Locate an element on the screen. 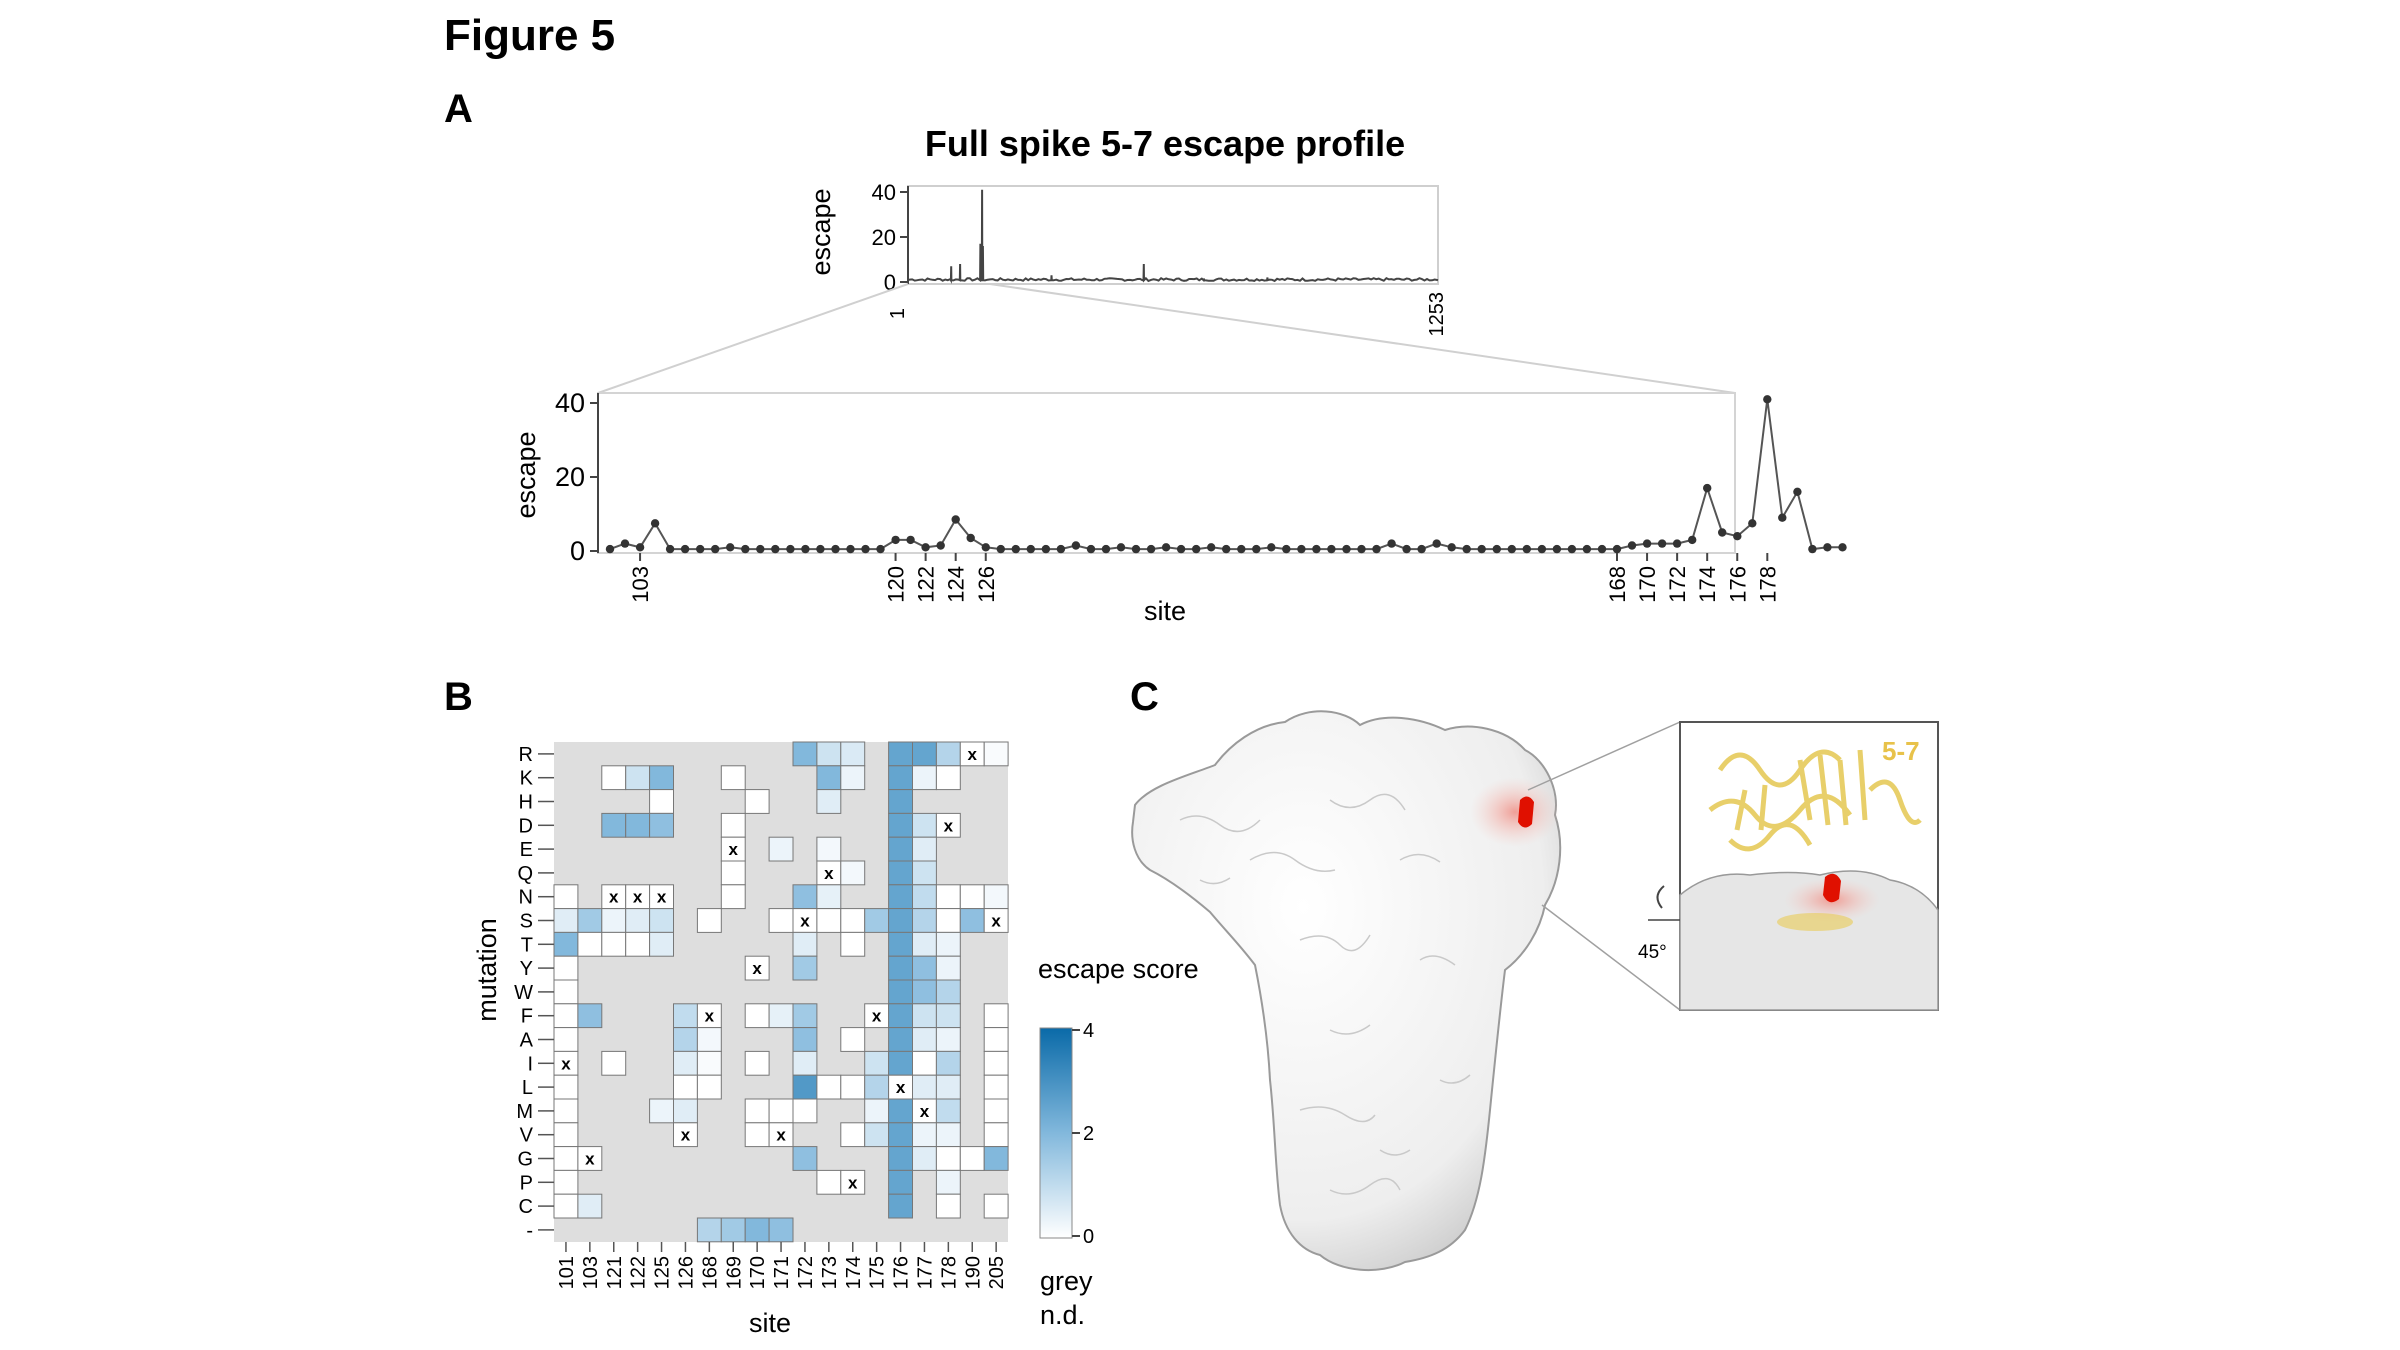  heatmap-col-label: 178 is located at coordinates (949, 1272).